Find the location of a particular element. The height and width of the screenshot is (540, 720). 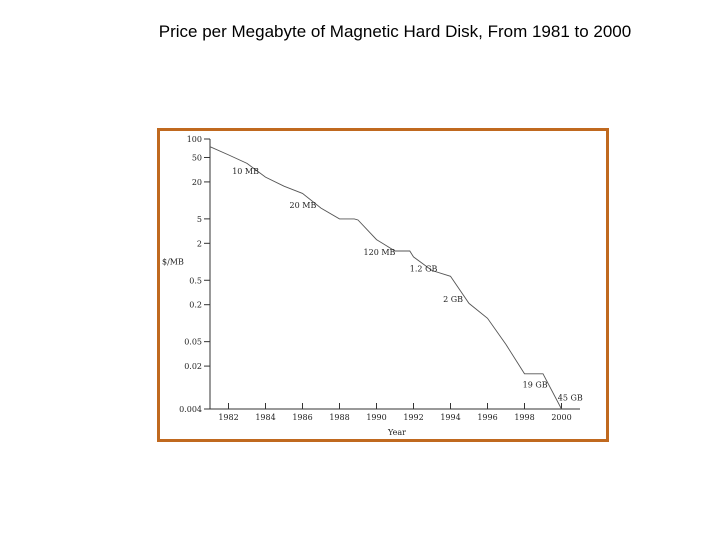

capacity-label: 45 GB is located at coordinates (570, 398).